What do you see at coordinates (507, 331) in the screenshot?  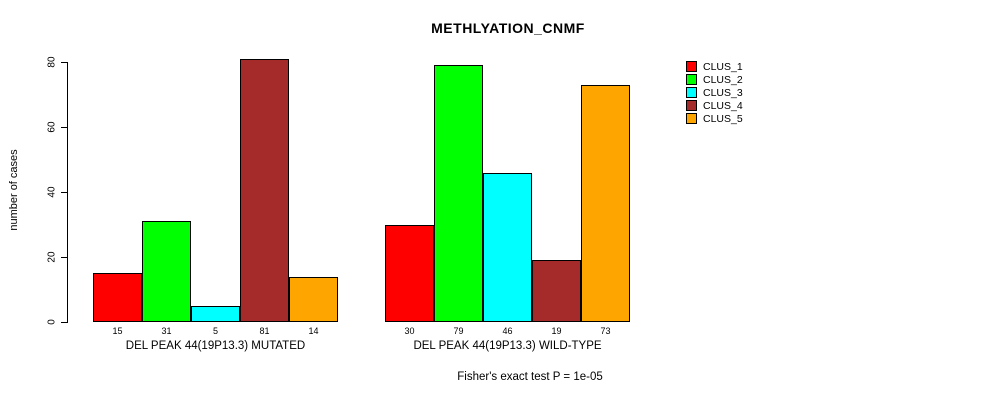 I see `bar-value-label: 46` at bounding box center [507, 331].